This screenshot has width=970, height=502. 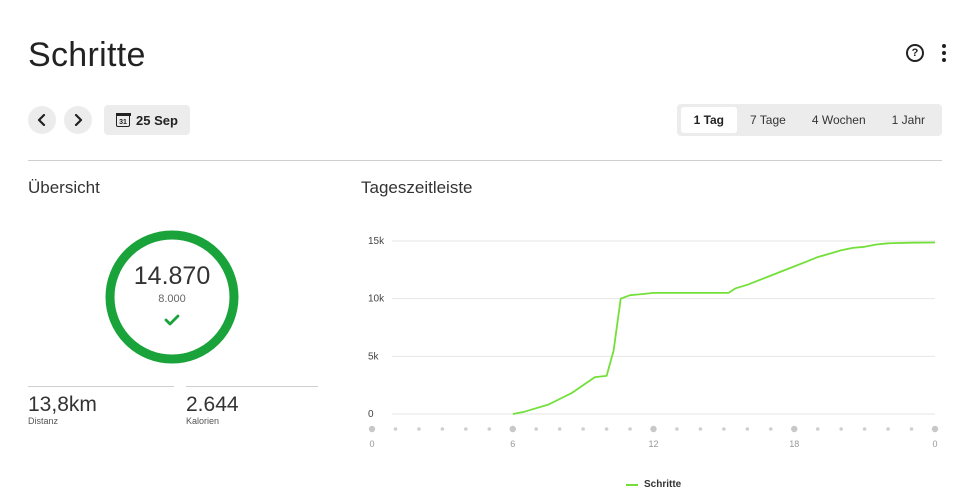 What do you see at coordinates (101, 406) in the screenshot?
I see `distance-stat: 13,8km Distanz` at bounding box center [101, 406].